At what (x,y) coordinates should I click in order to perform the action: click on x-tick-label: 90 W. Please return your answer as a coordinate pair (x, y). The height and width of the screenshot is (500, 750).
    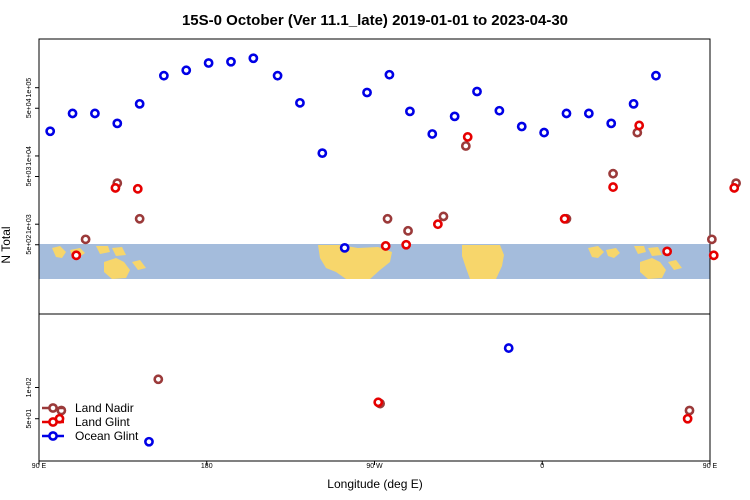
    Looking at the image, I should click on (374, 466).